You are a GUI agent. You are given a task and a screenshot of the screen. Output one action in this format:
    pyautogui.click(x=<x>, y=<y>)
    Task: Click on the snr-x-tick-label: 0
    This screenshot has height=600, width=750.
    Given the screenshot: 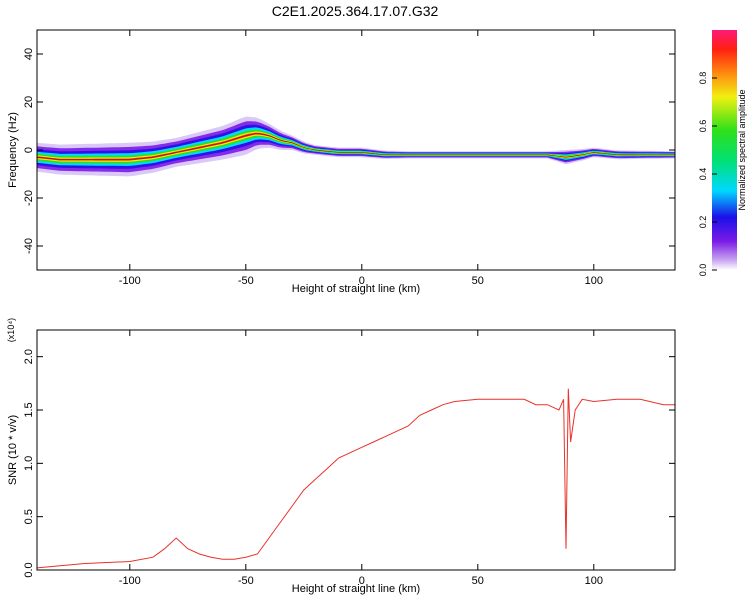 What is the action you would take?
    pyautogui.click(x=362, y=581)
    